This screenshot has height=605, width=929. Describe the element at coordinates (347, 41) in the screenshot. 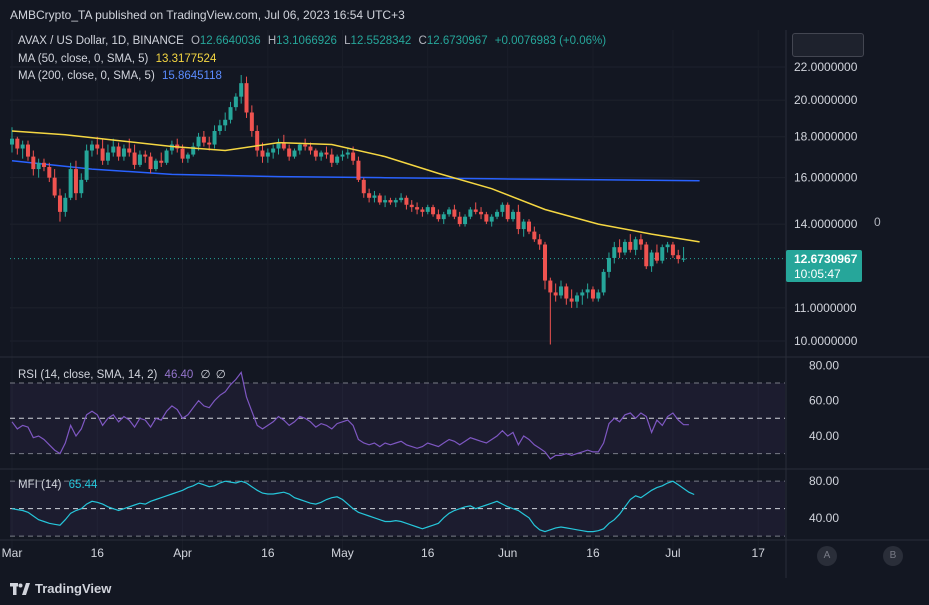

I see `low-label: L` at that location.